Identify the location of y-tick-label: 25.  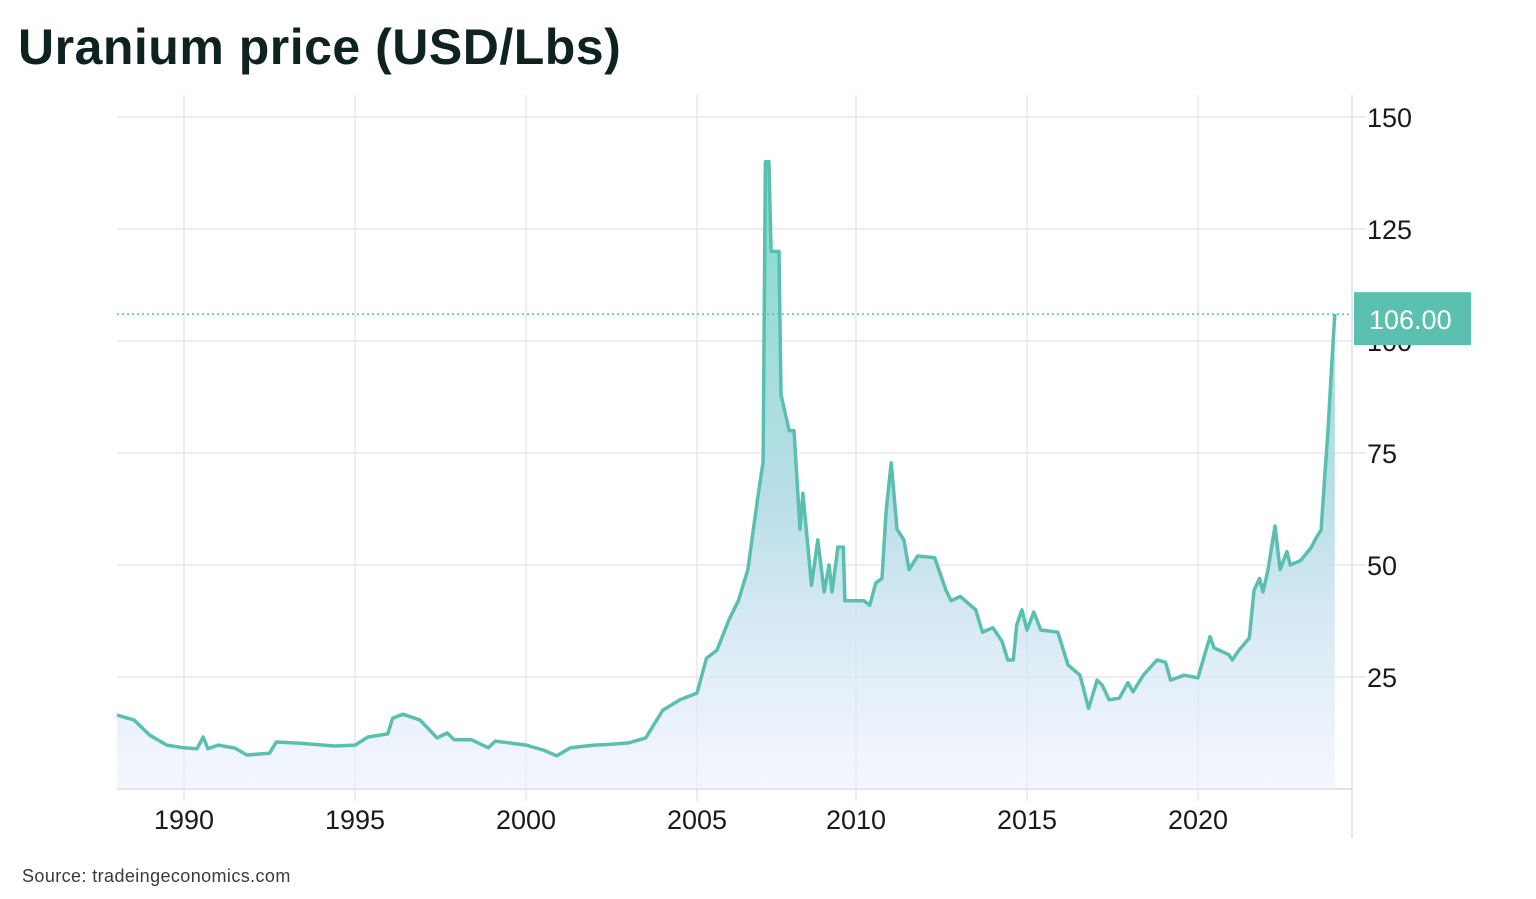
(1382, 678).